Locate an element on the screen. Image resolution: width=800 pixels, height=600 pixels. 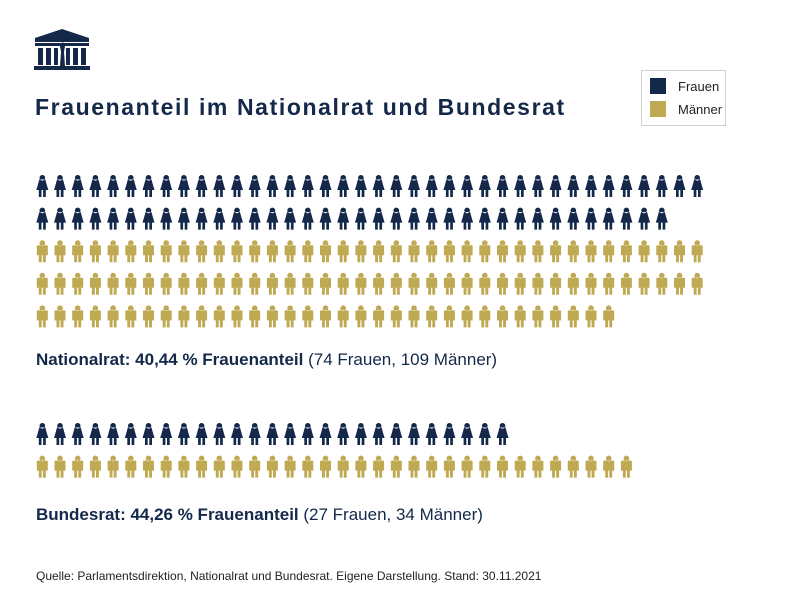
legend-swatch-men is located at coordinates (658, 109).